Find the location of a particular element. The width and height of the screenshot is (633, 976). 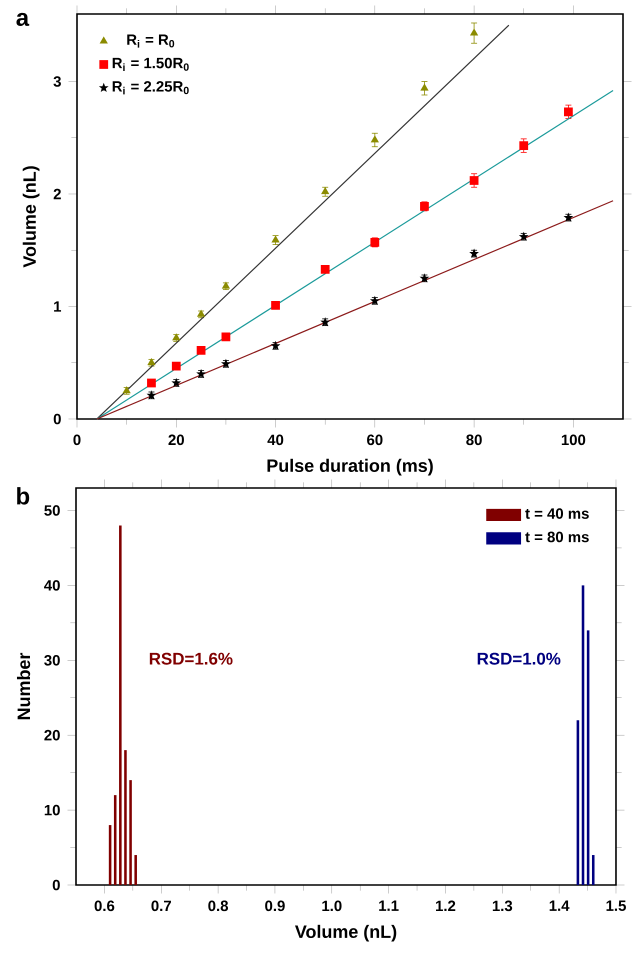

x-tick-label: 0.8 is located at coordinates (218, 906).